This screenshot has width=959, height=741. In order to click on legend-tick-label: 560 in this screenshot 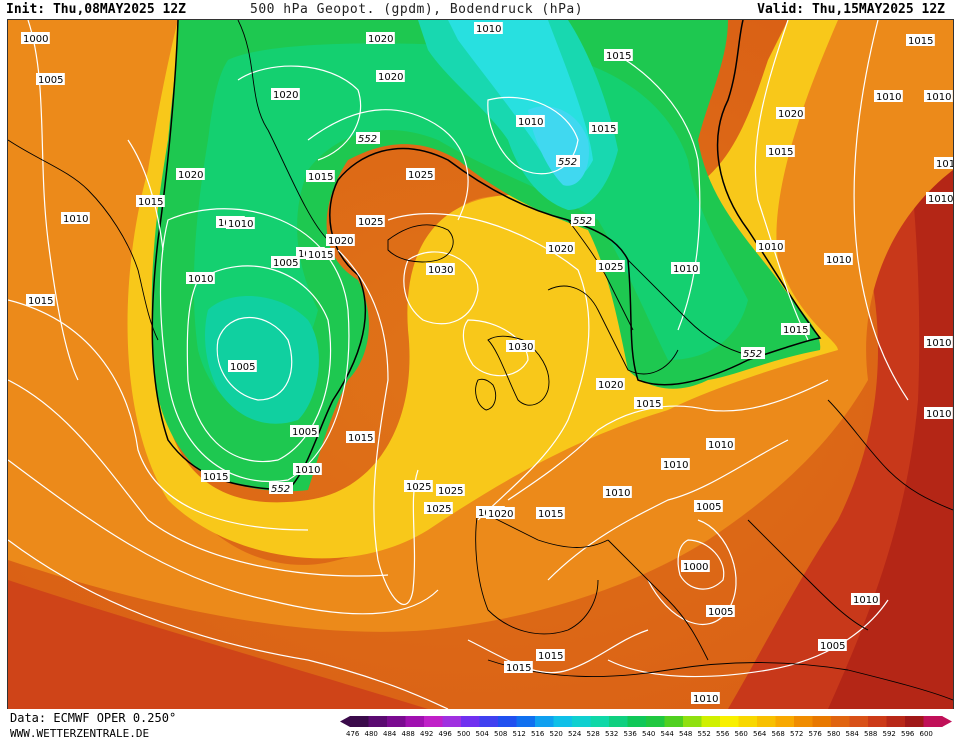, I will do `click(741, 734)`.